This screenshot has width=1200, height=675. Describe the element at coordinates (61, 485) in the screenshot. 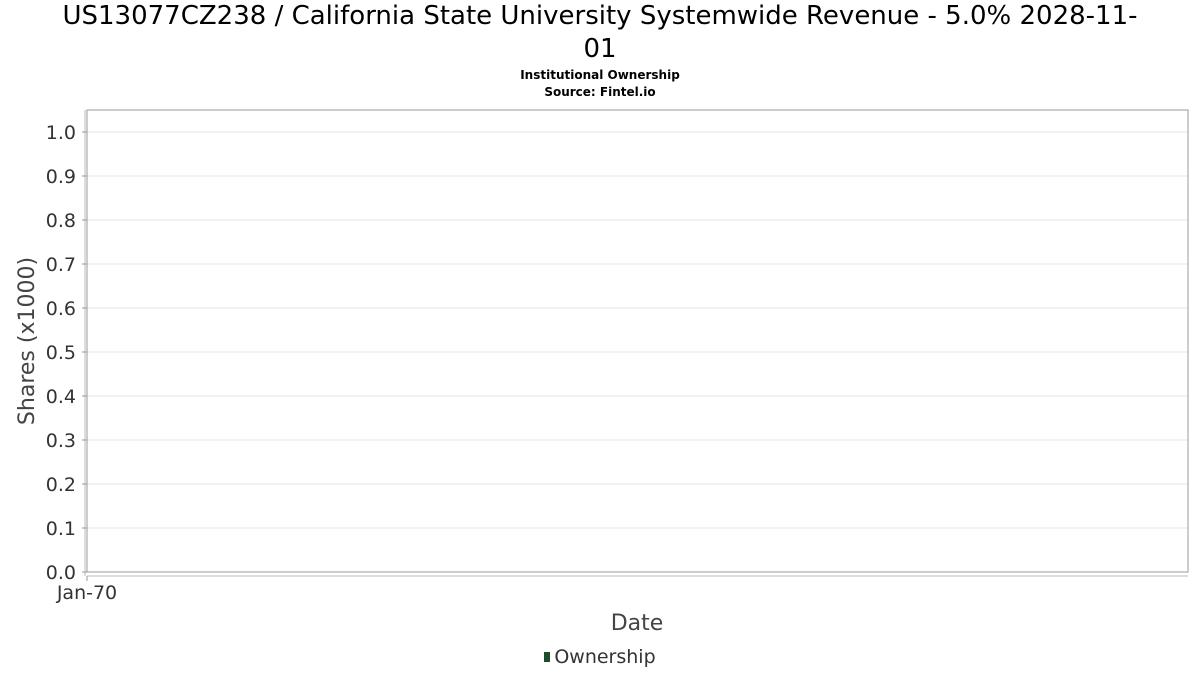

I see `y-tick-label: 0.2` at that location.